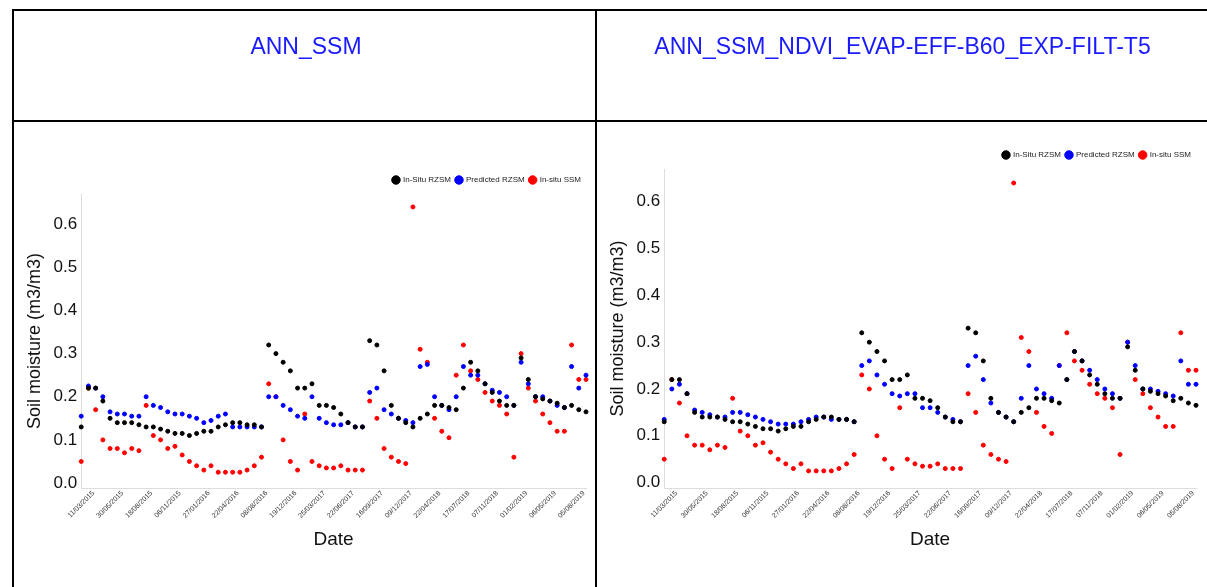  I want to click on chart-title: ANN_SSM_NDVI_EVAP-EFF-B60_EXP-FILT-T5, so click(902, 46).